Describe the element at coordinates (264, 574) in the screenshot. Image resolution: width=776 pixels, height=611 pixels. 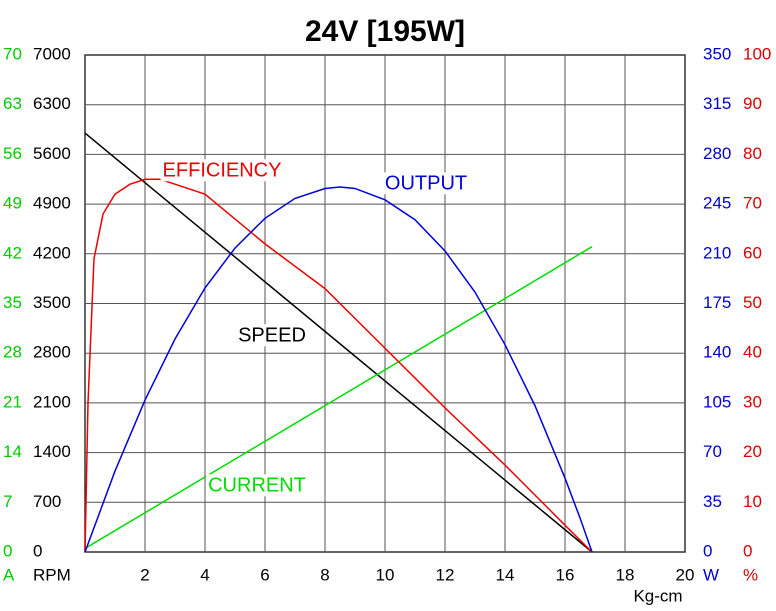
I see `x-tick-label: 6` at that location.